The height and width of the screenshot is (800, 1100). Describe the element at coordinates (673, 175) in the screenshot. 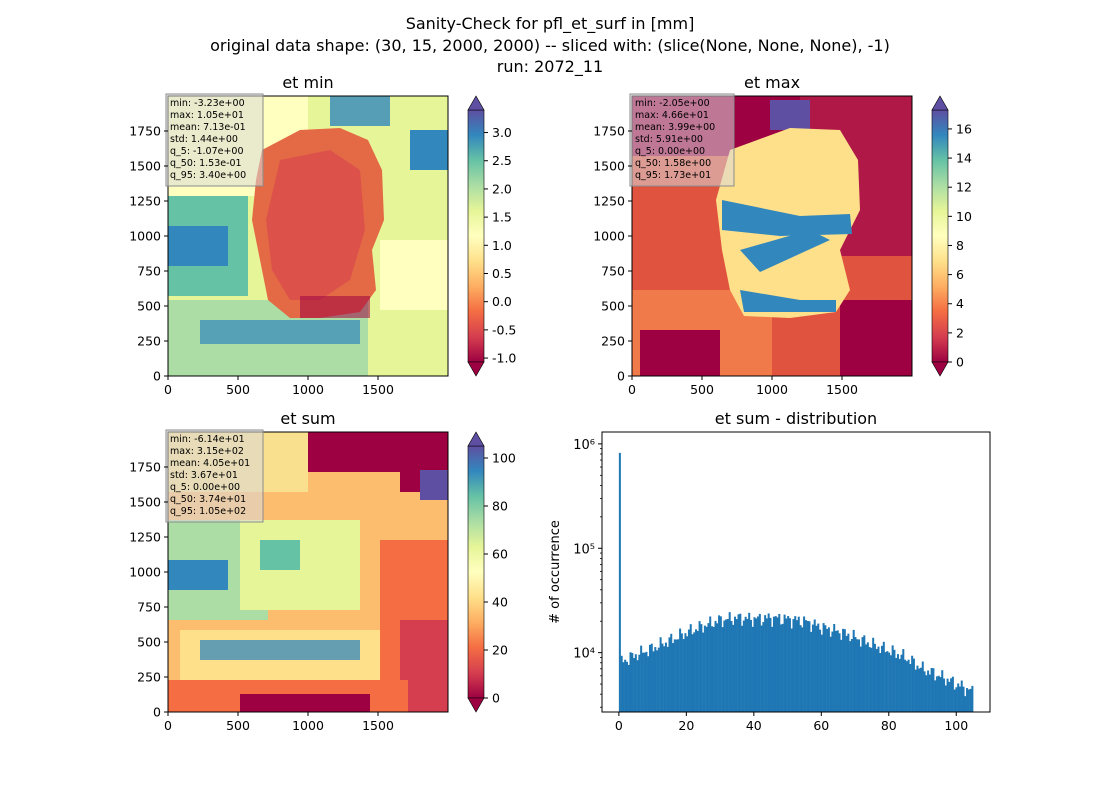

I see `stats-line: q_95: 1.73e+01` at that location.